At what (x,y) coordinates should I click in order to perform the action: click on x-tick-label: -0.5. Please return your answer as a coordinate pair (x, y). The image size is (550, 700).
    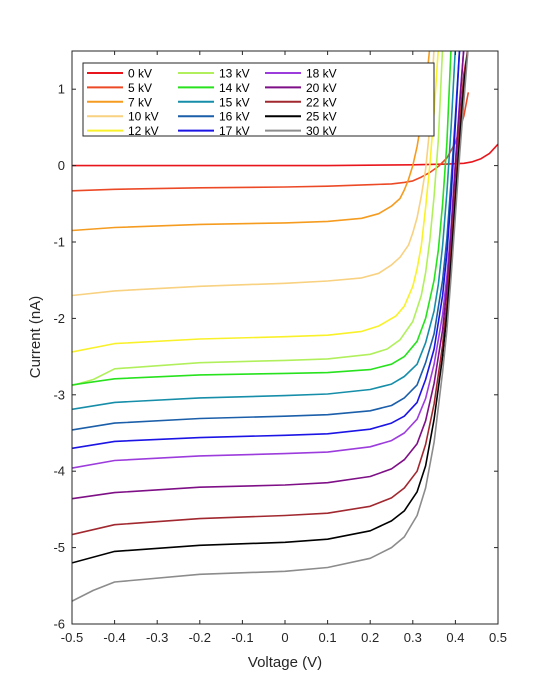
    Looking at the image, I should click on (72, 637).